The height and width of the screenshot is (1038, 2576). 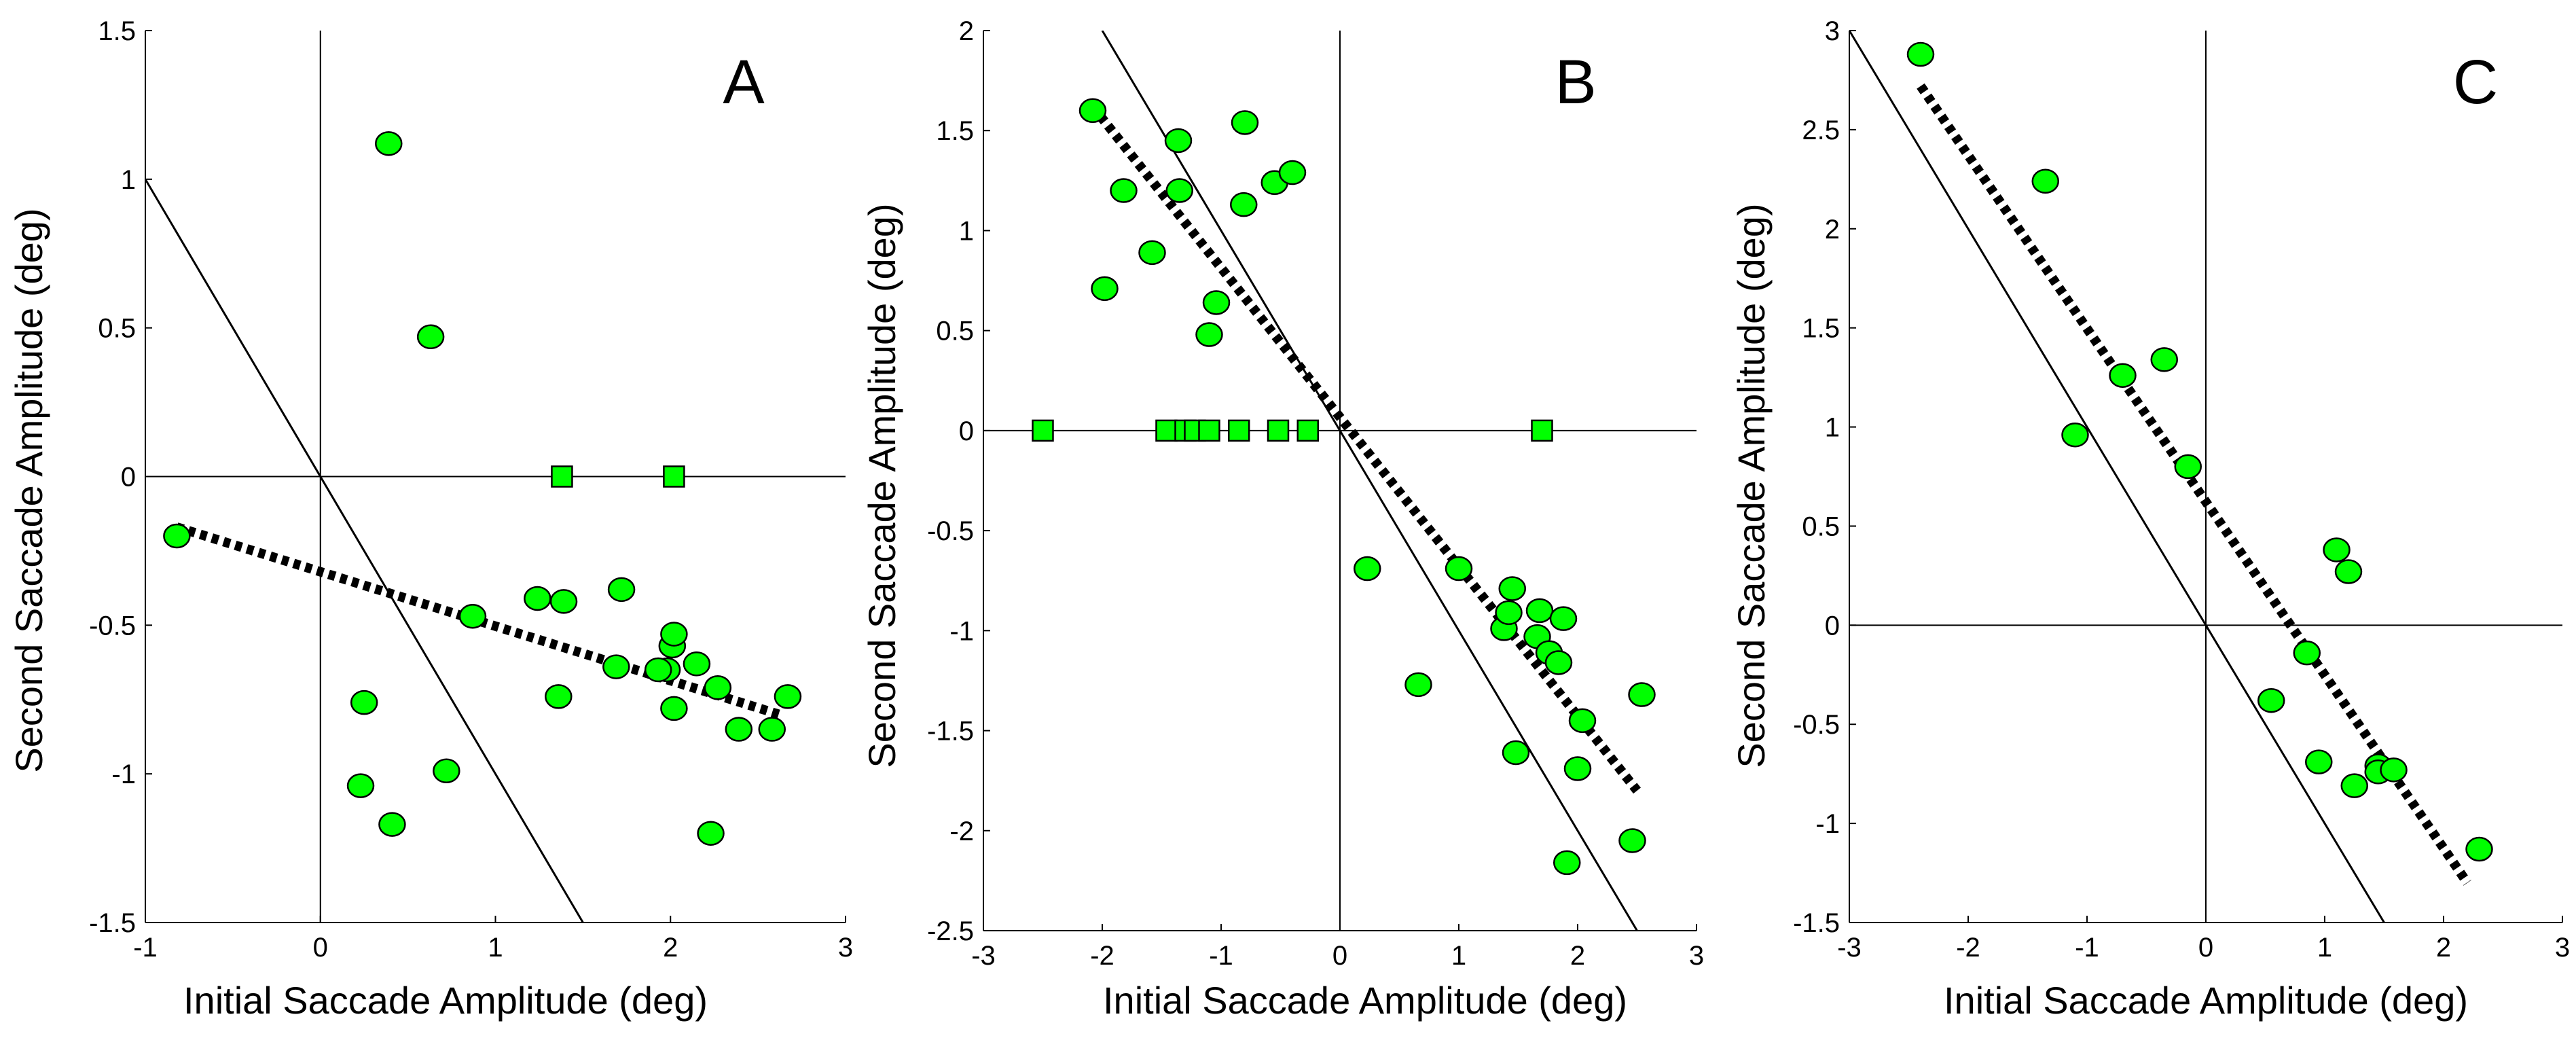 What do you see at coordinates (2205, 948) in the screenshot?
I see `x-tick-label: 0` at bounding box center [2205, 948].